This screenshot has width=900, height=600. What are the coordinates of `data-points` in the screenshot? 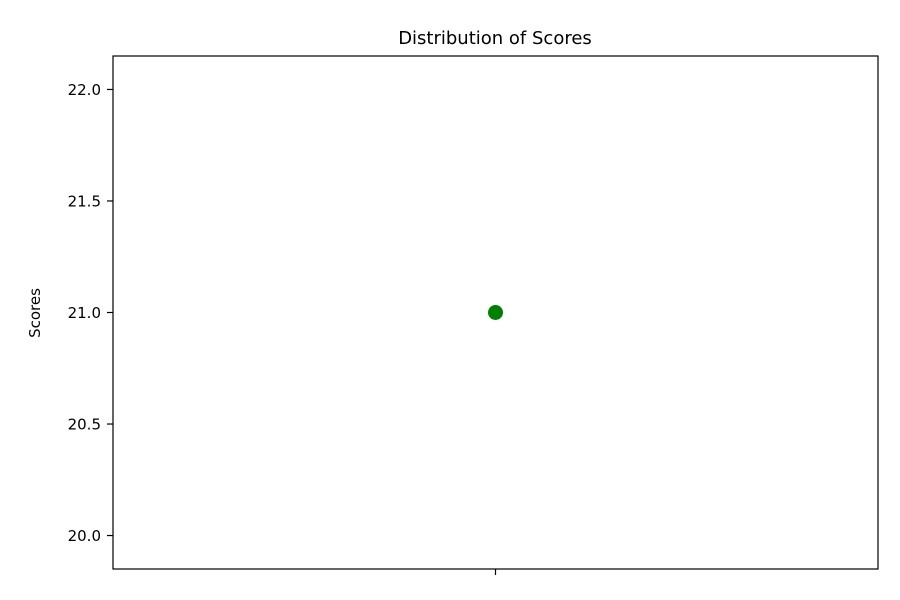 It's located at (495, 312).